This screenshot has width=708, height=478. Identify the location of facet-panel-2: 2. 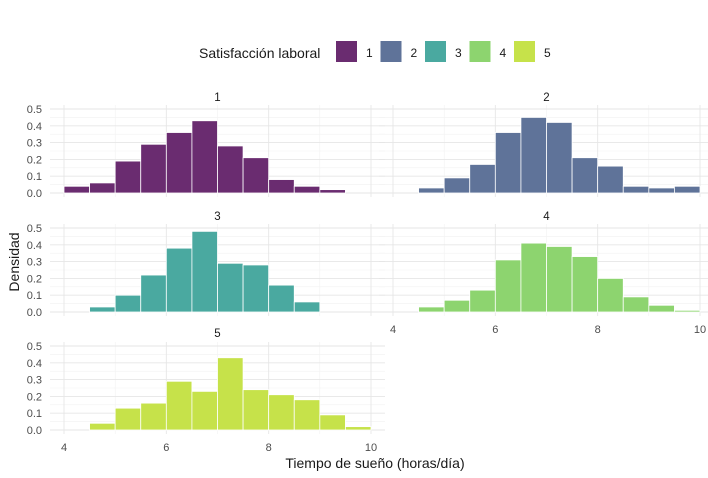
(543, 144).